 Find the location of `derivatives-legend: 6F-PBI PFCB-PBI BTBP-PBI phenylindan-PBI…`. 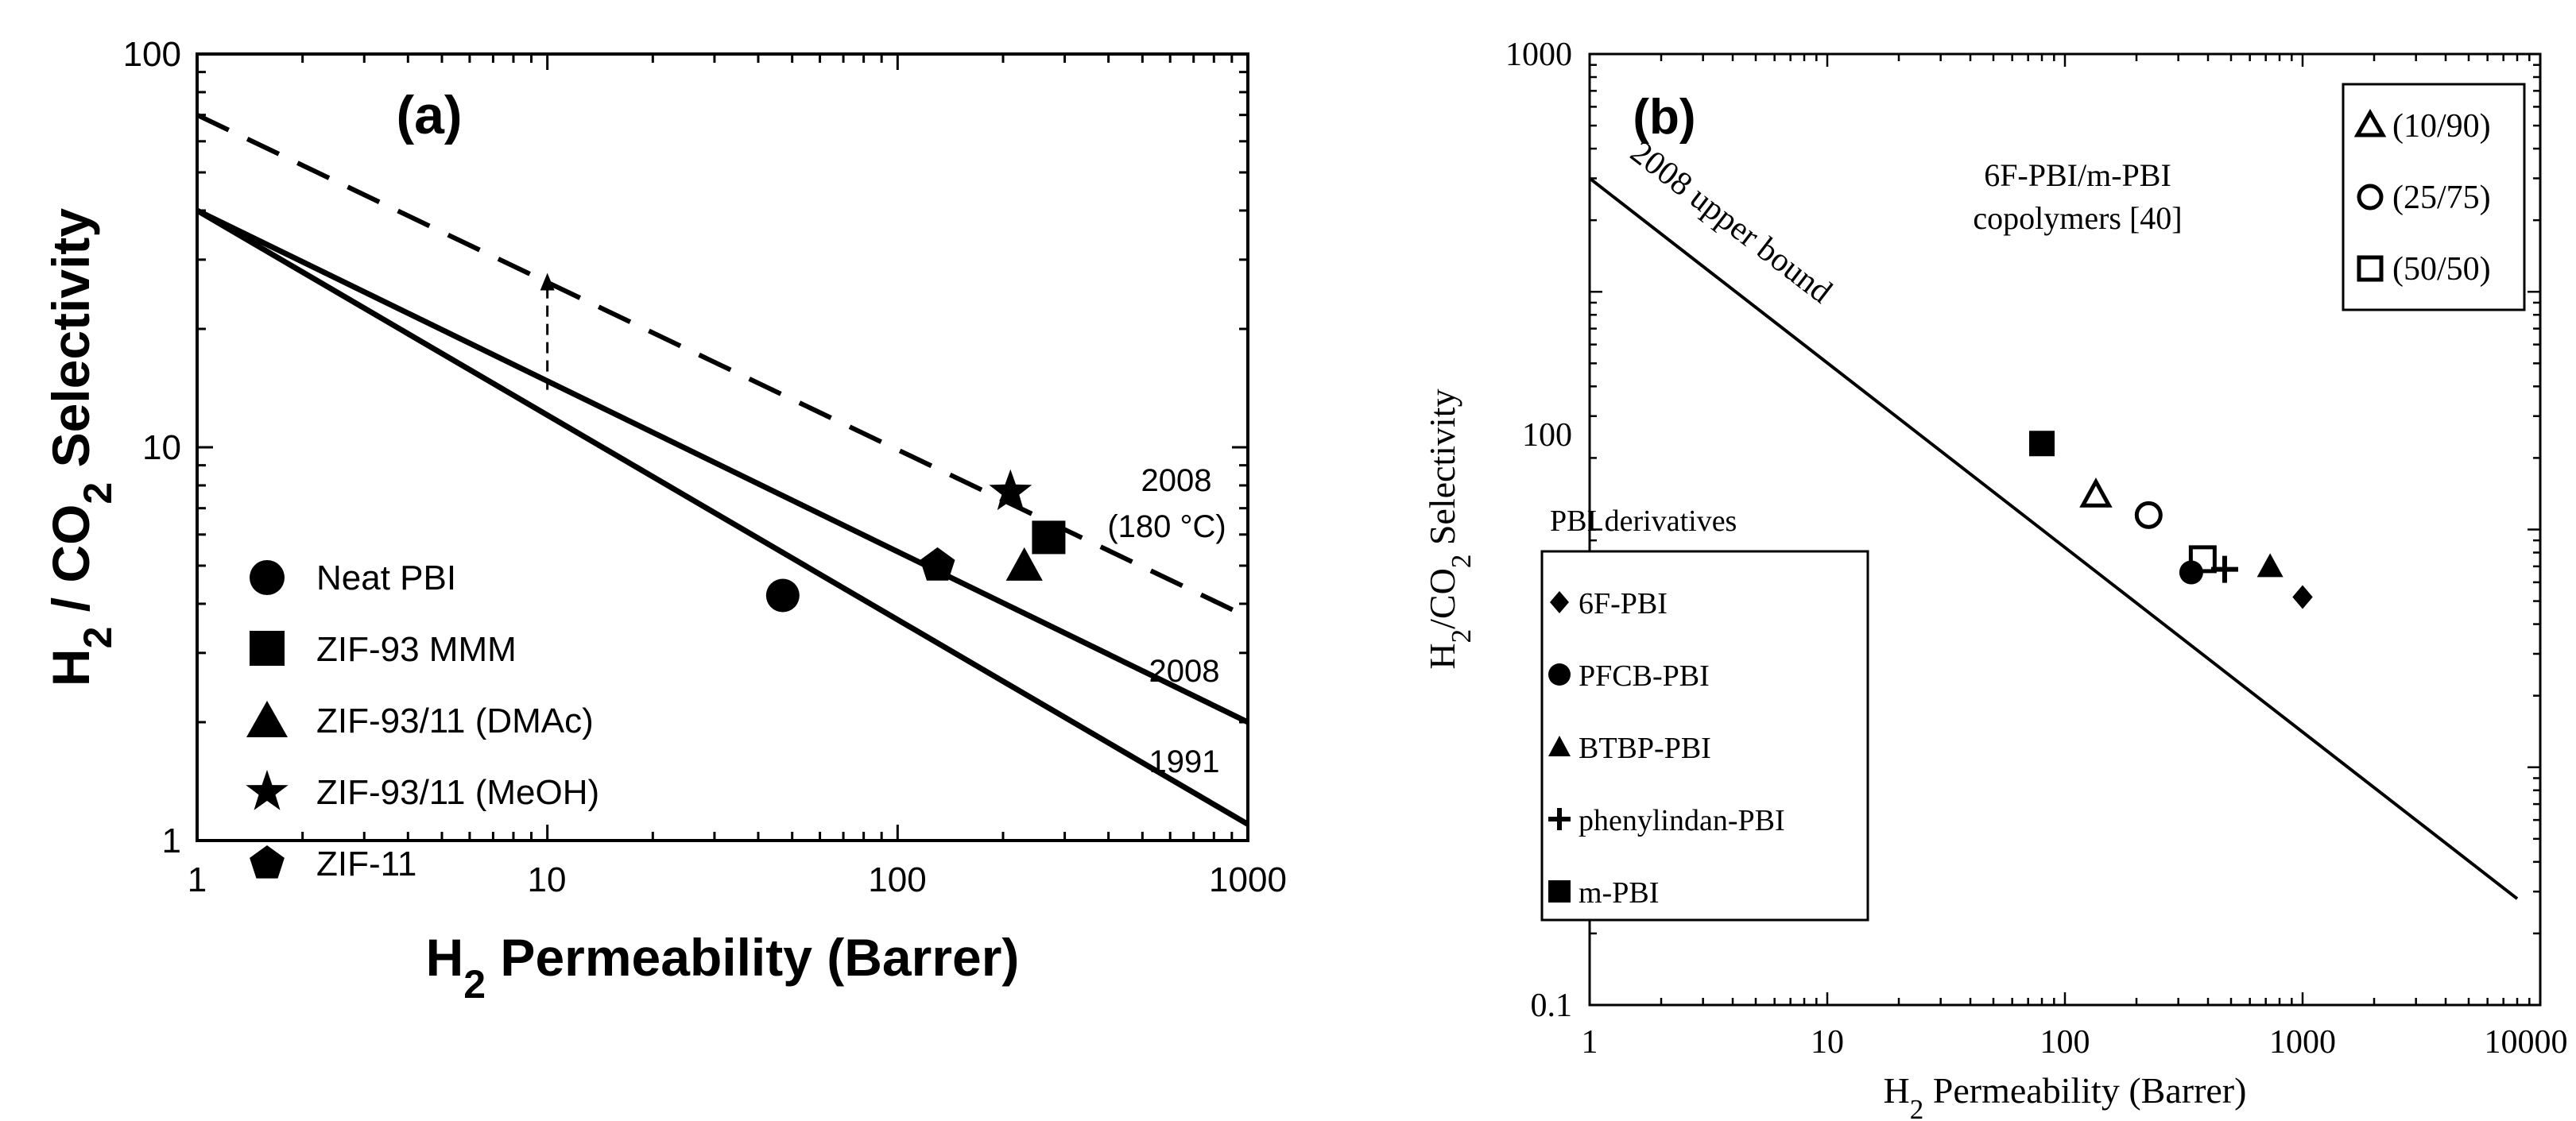

derivatives-legend: 6F-PBI PFCB-PBI BTBP-PBI phenylindan-PBI… is located at coordinates (1704, 736).